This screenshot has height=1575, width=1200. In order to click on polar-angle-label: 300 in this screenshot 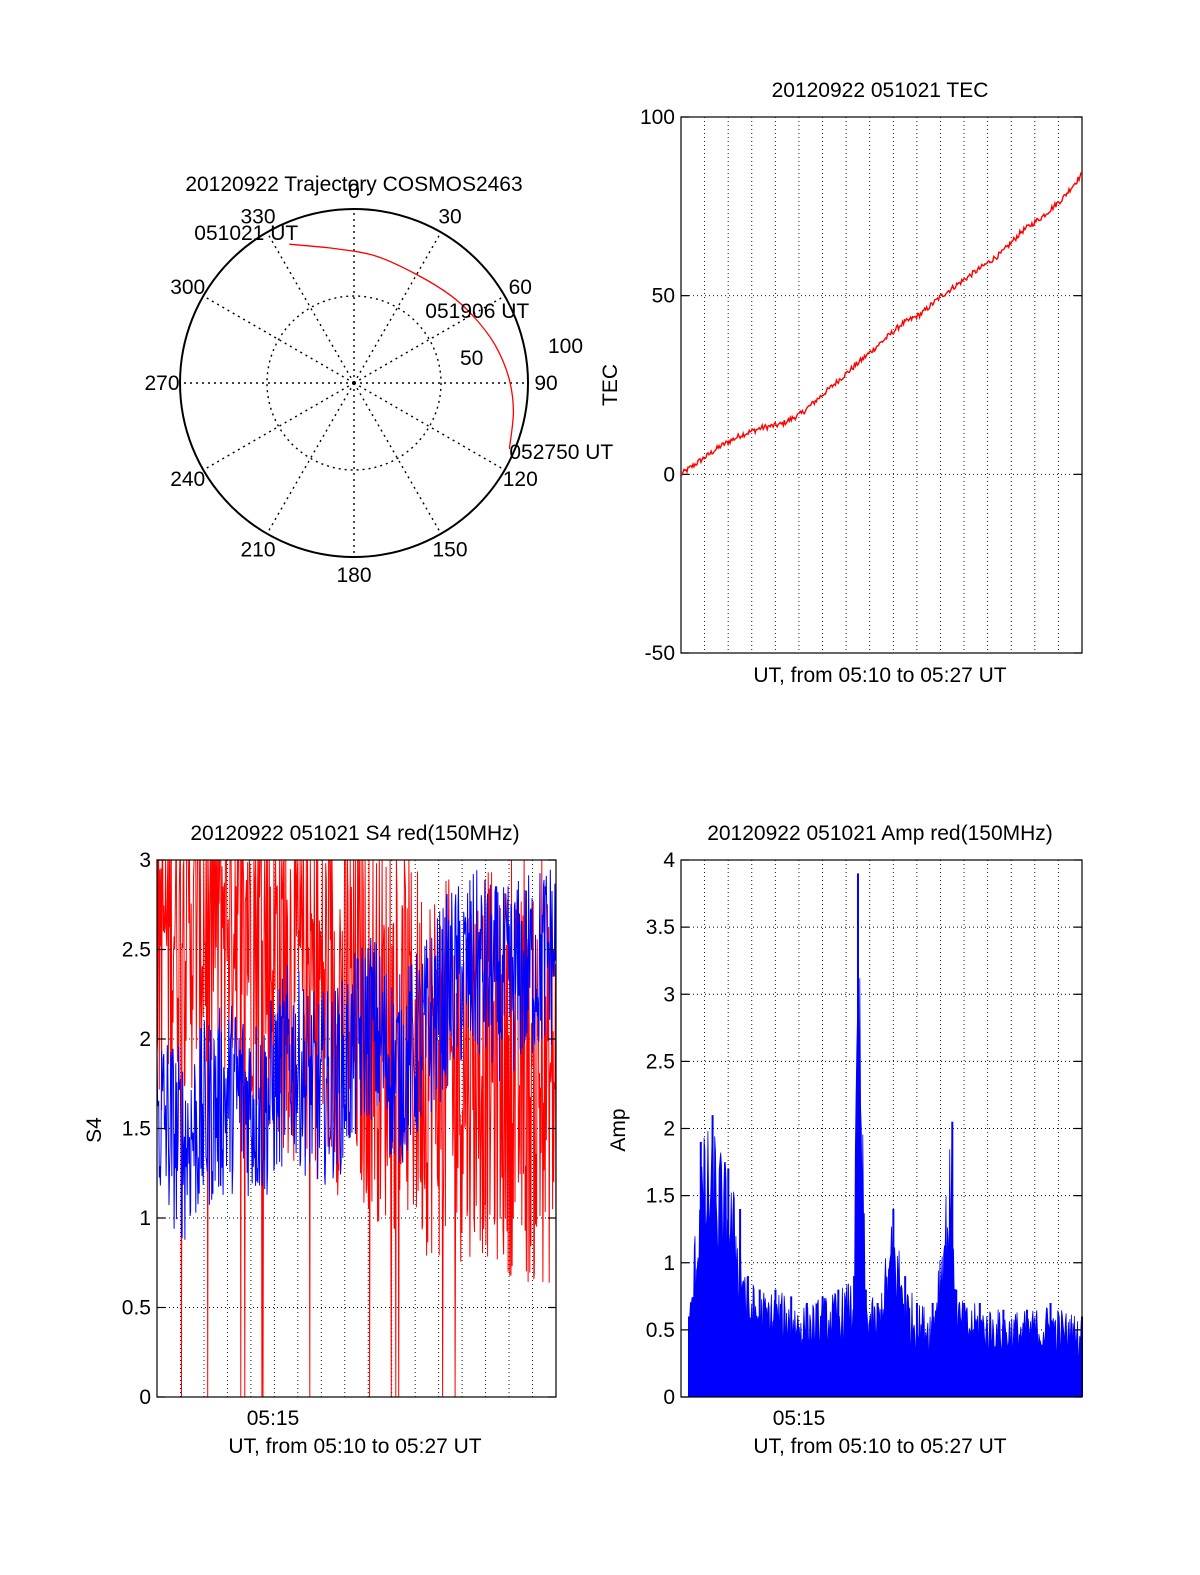, I will do `click(187, 287)`.